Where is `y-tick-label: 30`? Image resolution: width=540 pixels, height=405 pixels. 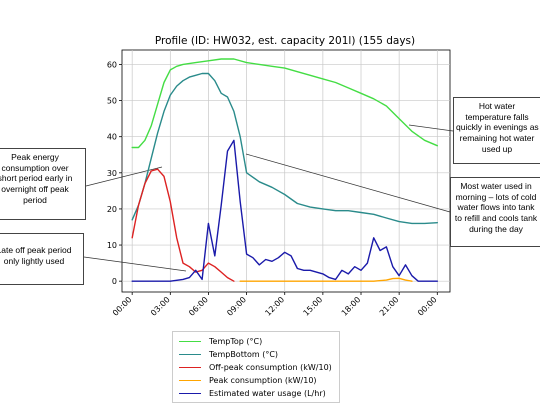
y-tick-label: 30 is located at coordinates (112, 173).